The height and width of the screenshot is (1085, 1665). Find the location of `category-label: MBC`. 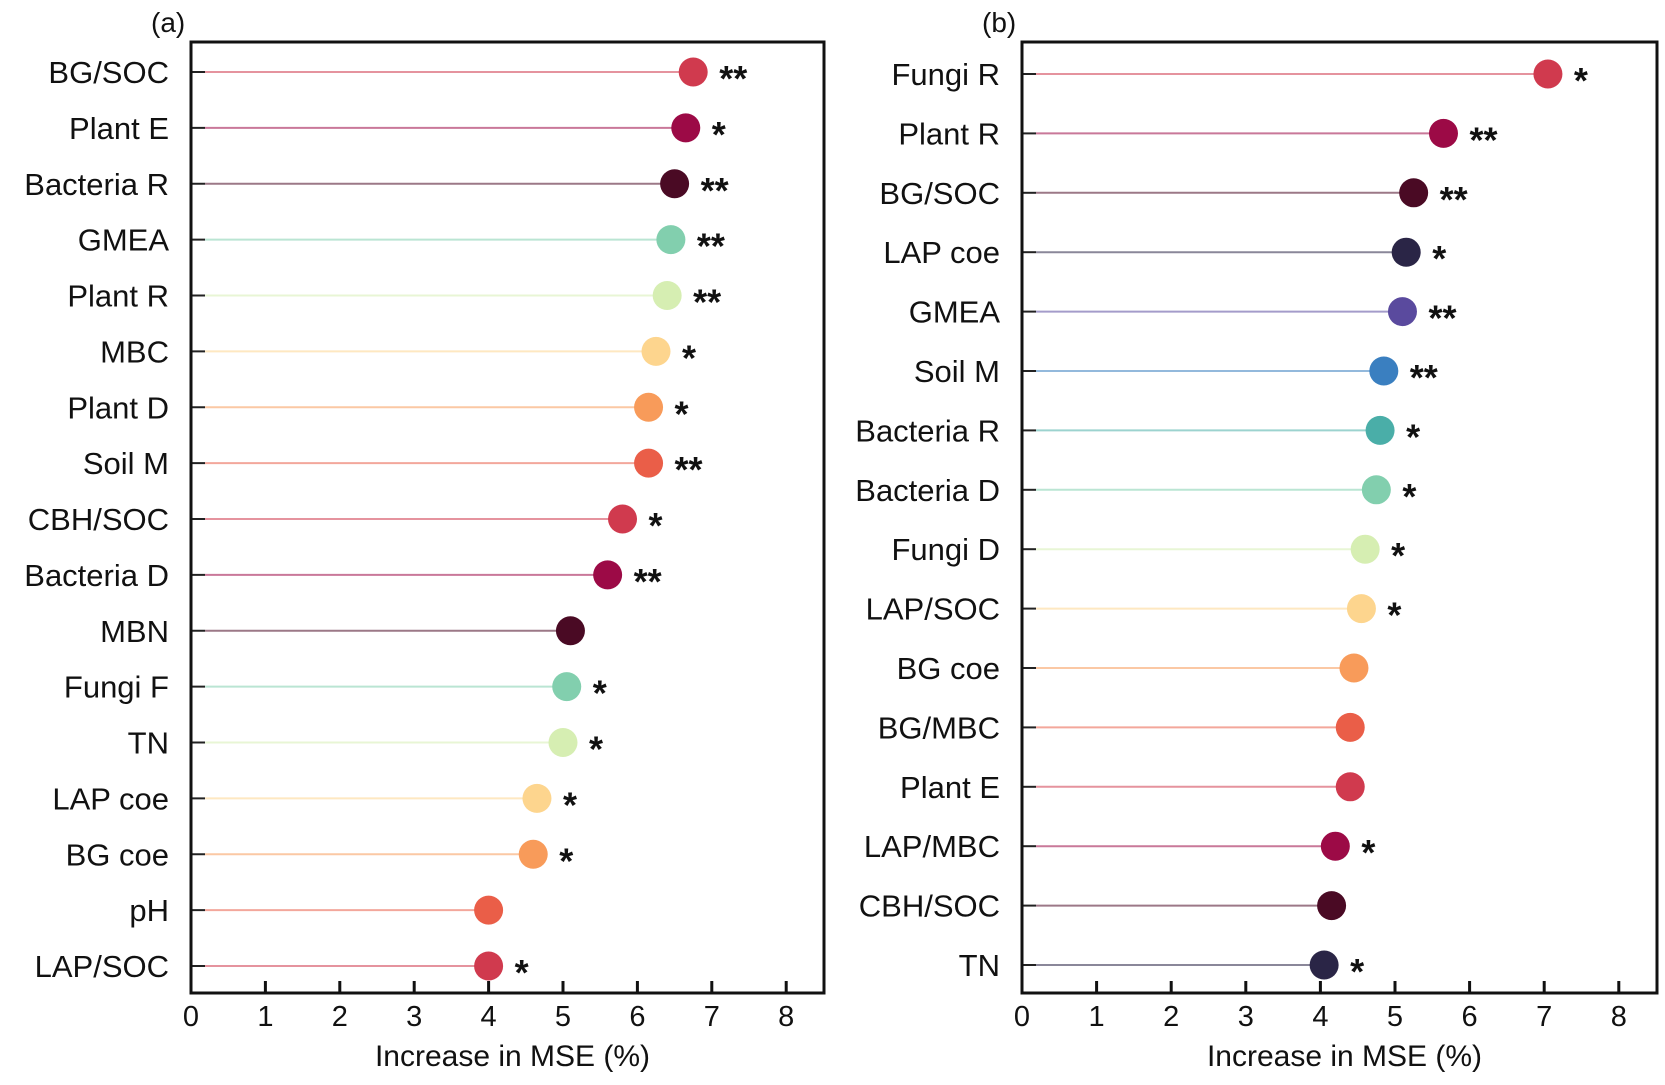

category-label: MBC is located at coordinates (134, 351).